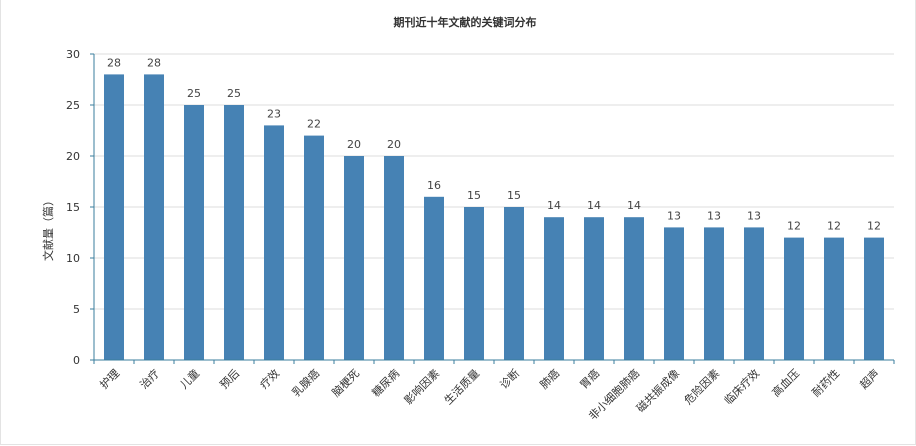 This screenshot has height=446, width=916. I want to click on x-tick-label: 预后, so click(229, 379).